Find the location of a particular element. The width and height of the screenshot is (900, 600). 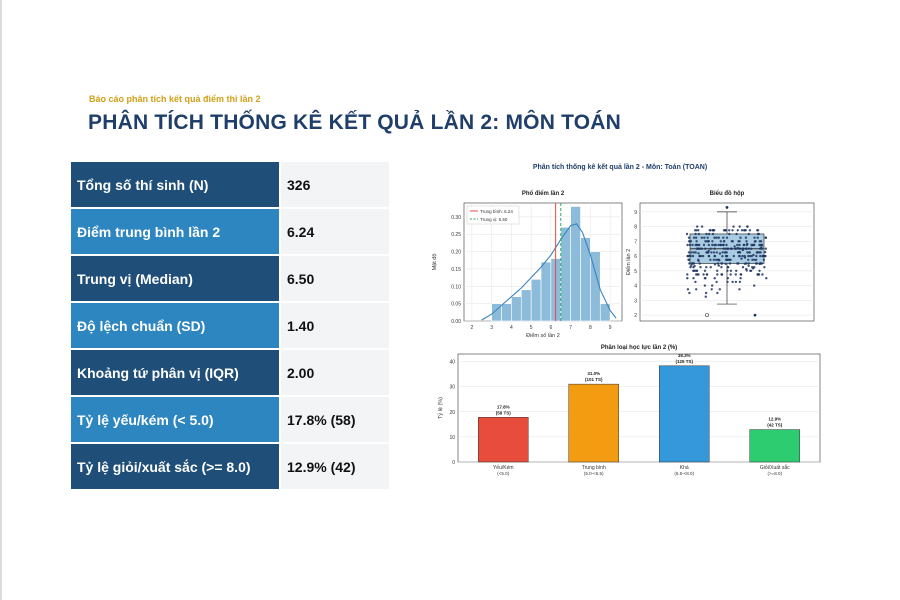

outlier-point is located at coordinates (707, 315).